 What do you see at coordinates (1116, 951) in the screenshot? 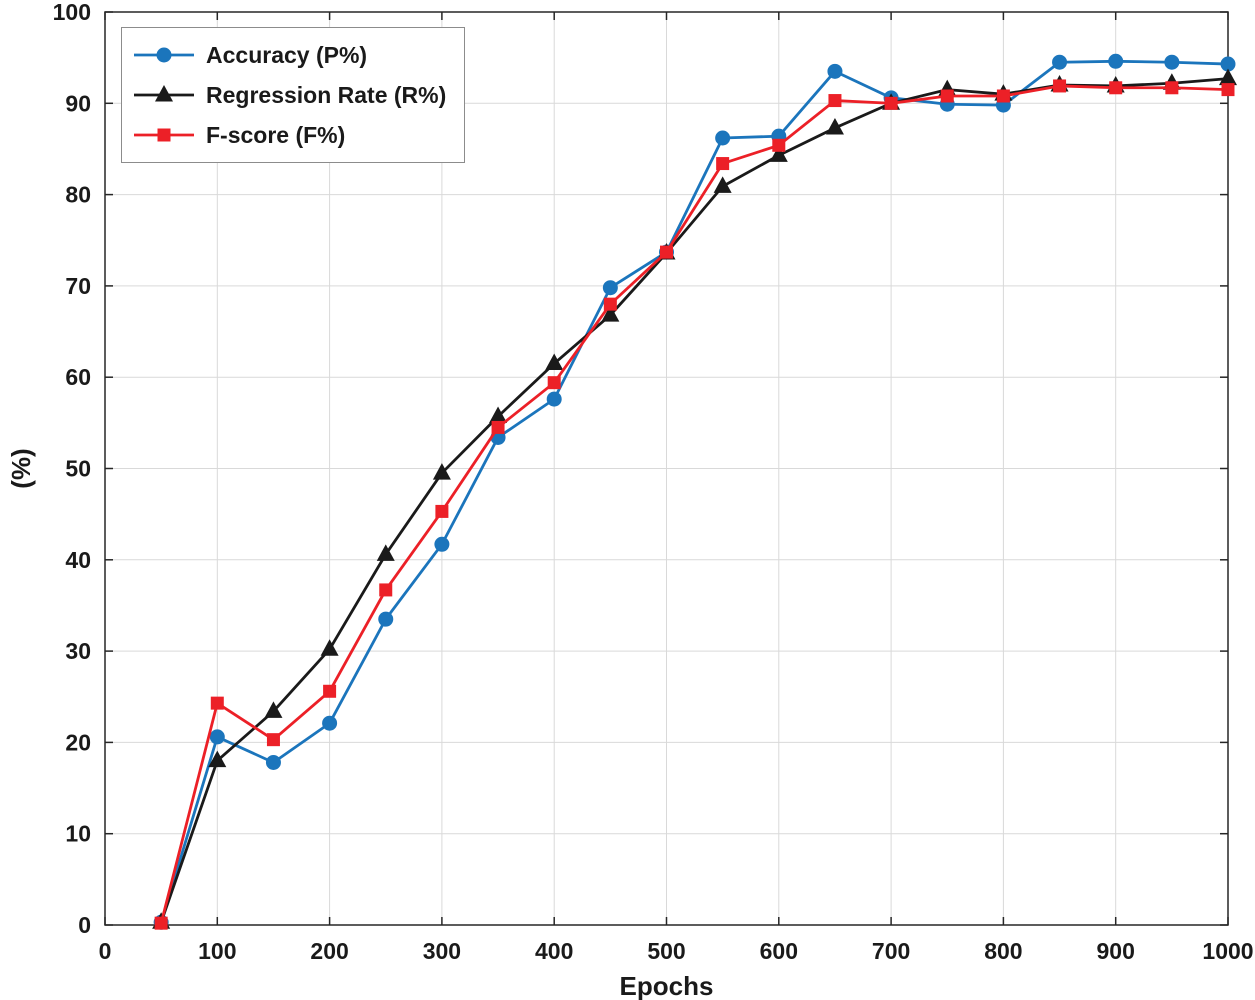
I see `x-tick-label: 900` at bounding box center [1116, 951].